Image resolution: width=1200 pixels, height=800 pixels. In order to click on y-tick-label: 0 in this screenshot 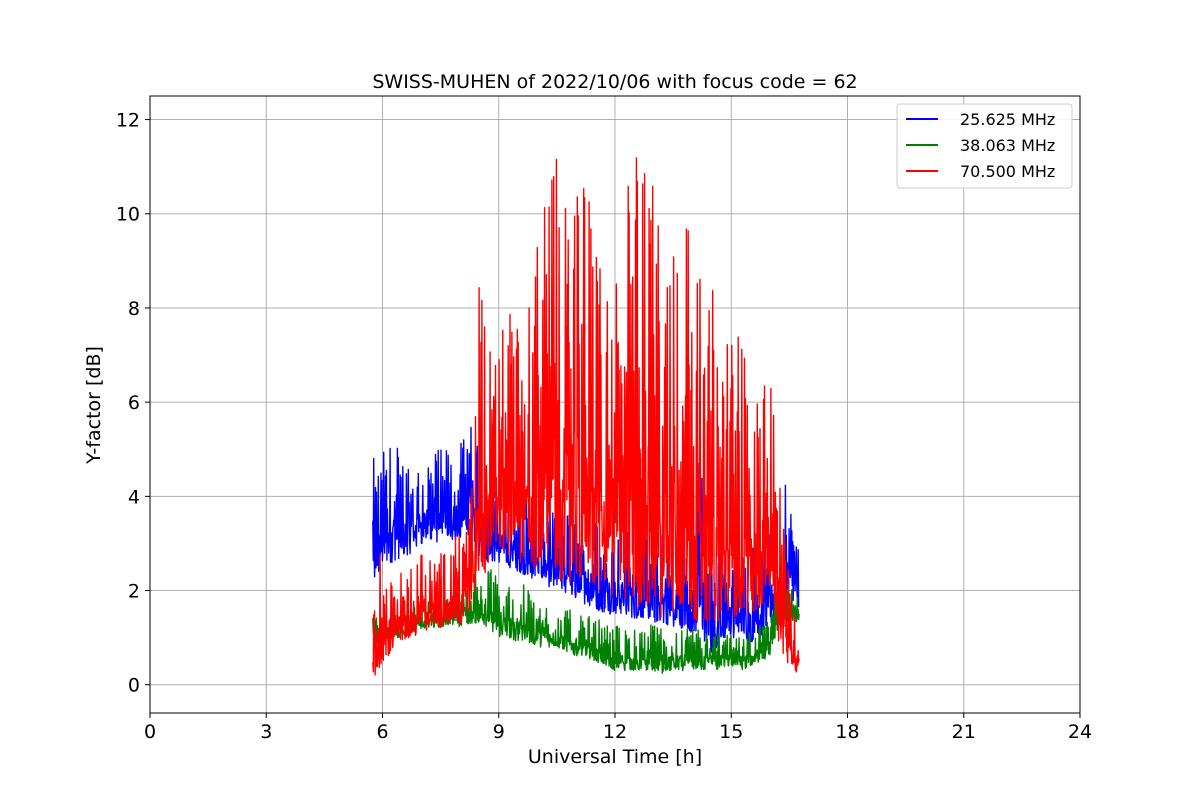, I will do `click(134, 686)`.